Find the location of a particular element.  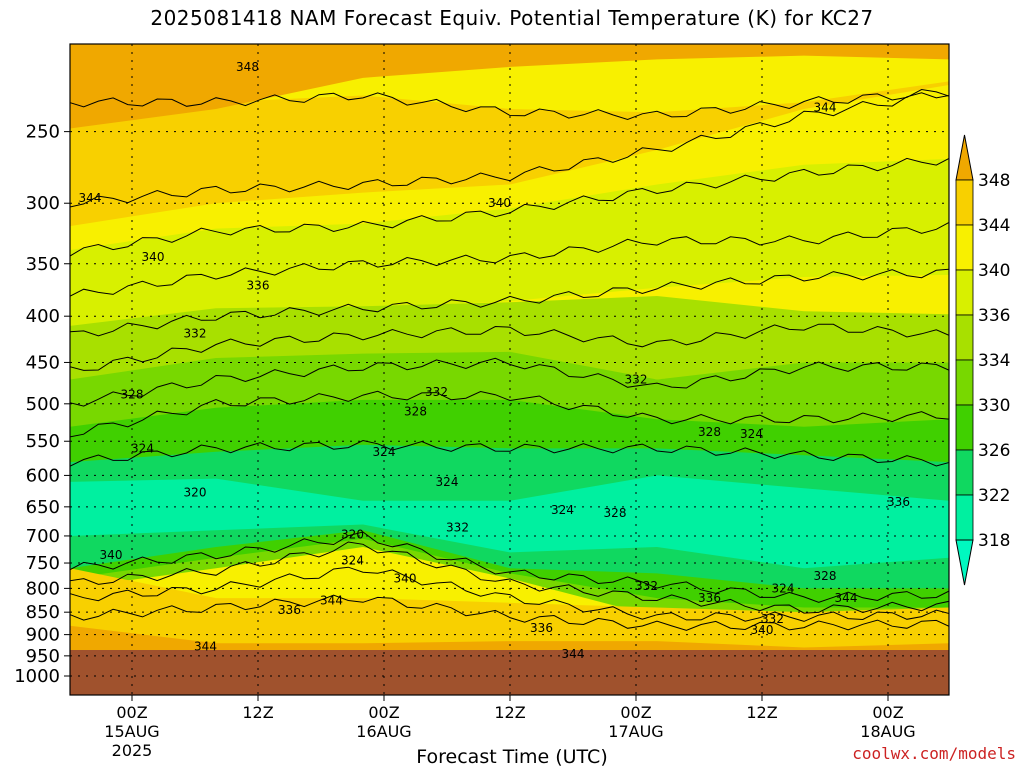

colorbar-label: 348 is located at coordinates (994, 181).